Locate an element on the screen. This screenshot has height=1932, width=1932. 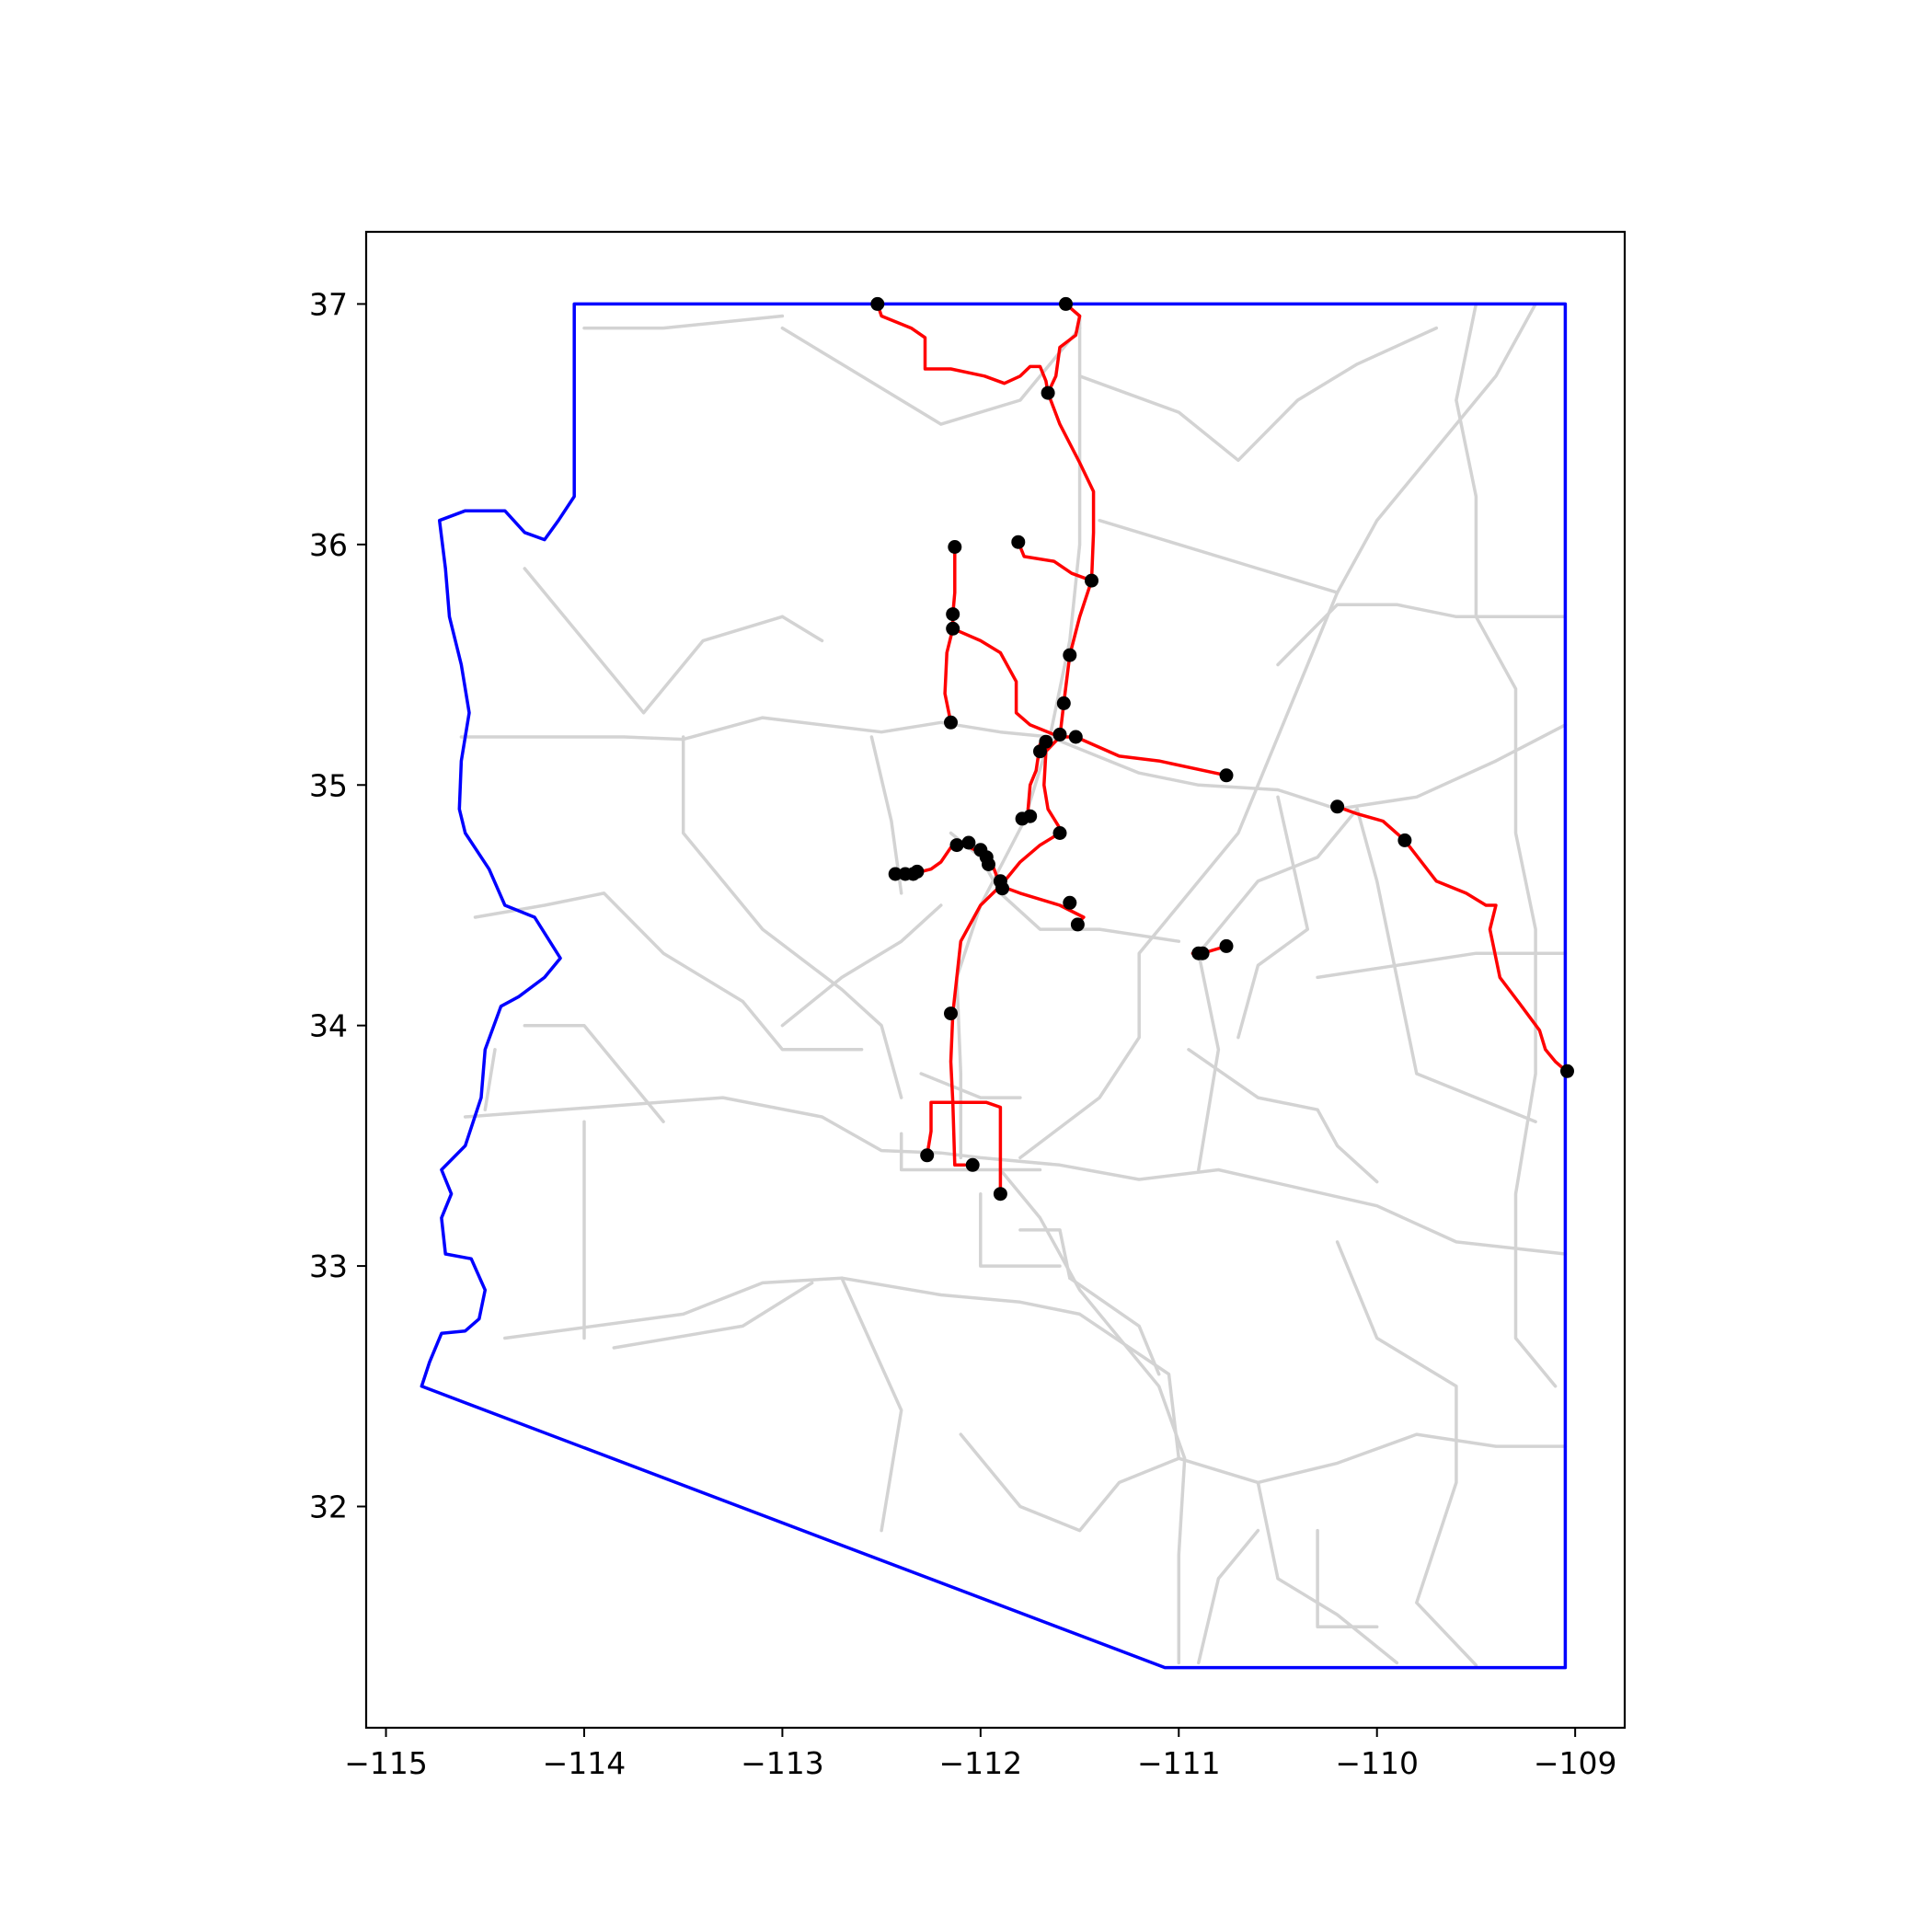
x-tick-label: −111 is located at coordinates (1179, 1763).